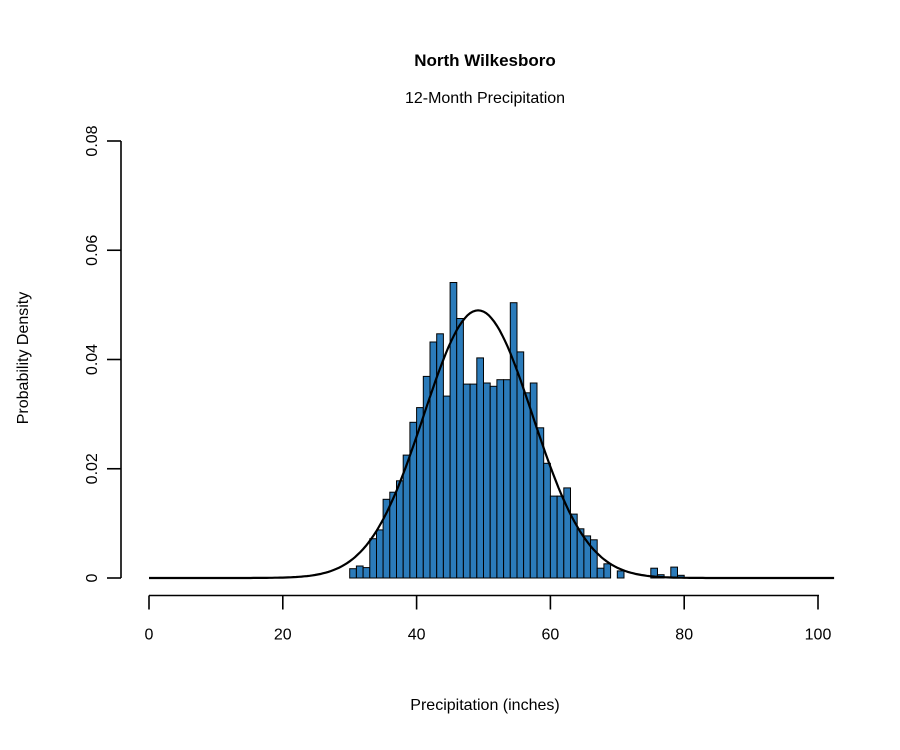 The image size is (900, 750). I want to click on histogram-bars, so click(517, 430).